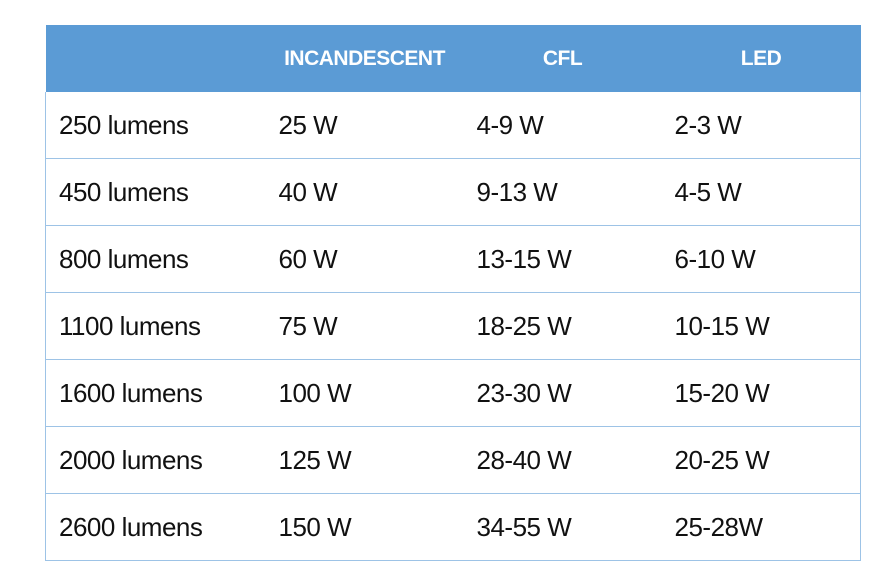 The width and height of the screenshot is (875, 580). What do you see at coordinates (761, 125) in the screenshot?
I see `cell: 2-3 W` at bounding box center [761, 125].